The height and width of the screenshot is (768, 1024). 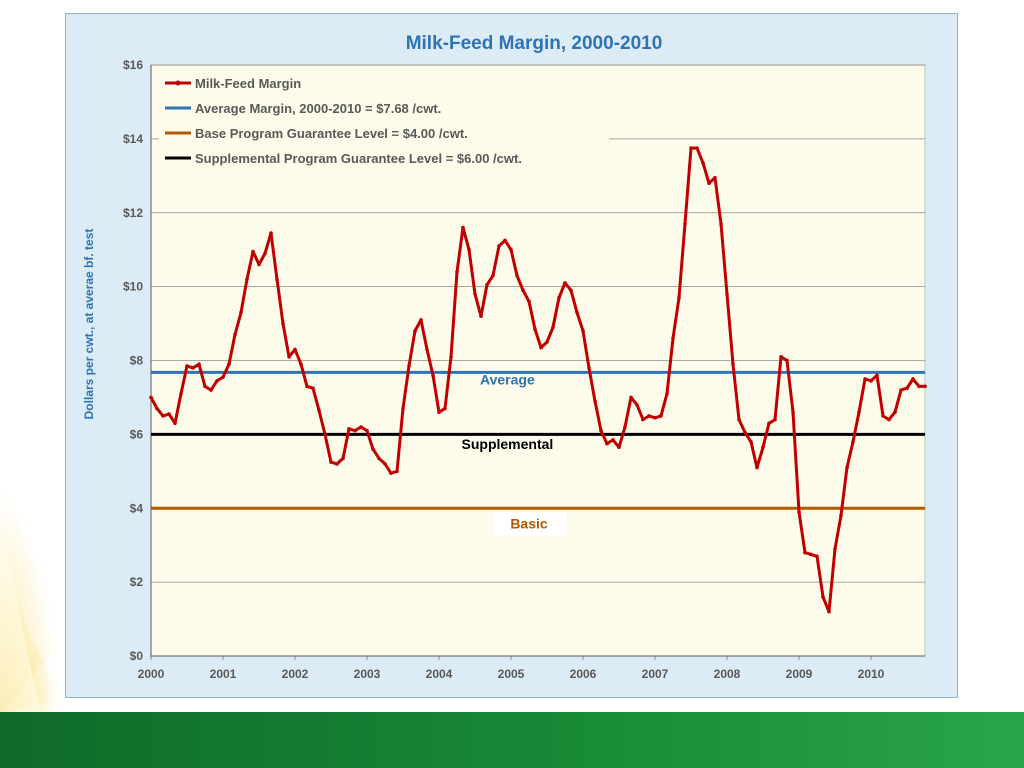 What do you see at coordinates (133, 65) in the screenshot?
I see `y-tick-label: $16` at bounding box center [133, 65].